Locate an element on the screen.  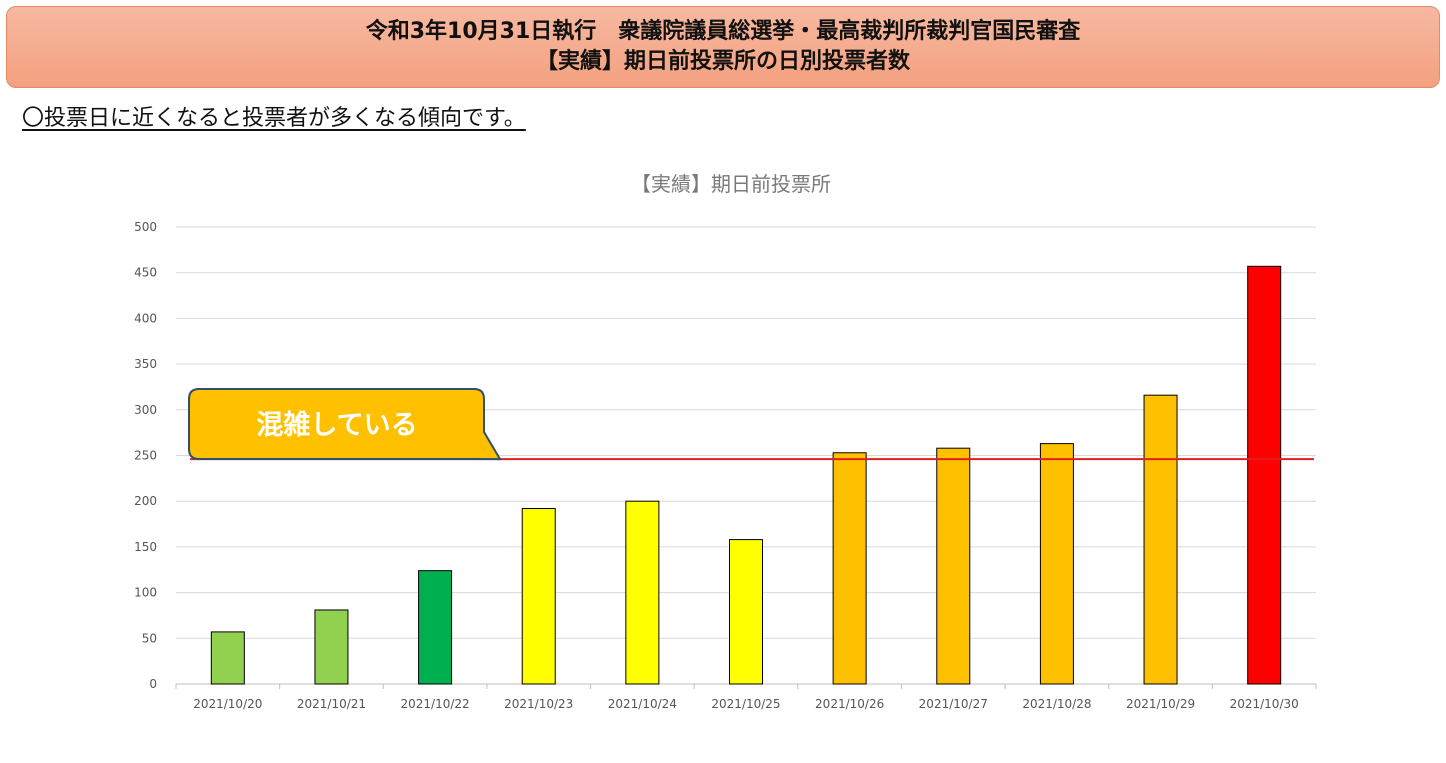
y-tick-label: 350 is located at coordinates (145, 364).